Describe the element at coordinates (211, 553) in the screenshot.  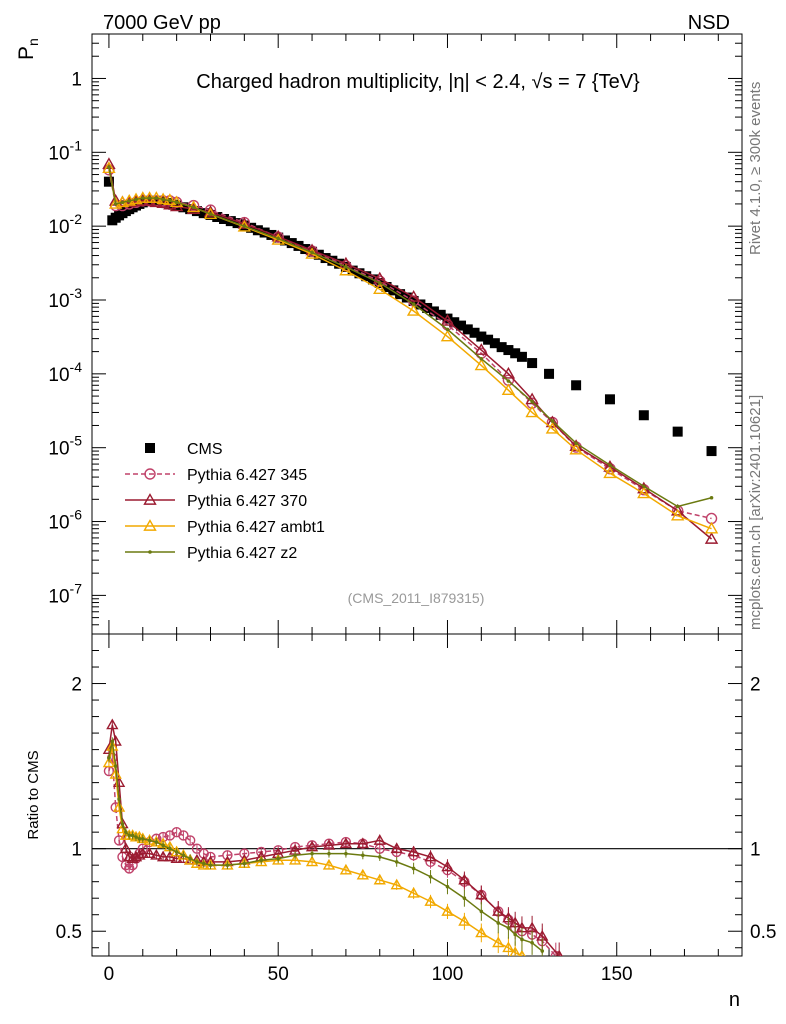
I see `legend-item: Pythia 6.427 z2` at that location.